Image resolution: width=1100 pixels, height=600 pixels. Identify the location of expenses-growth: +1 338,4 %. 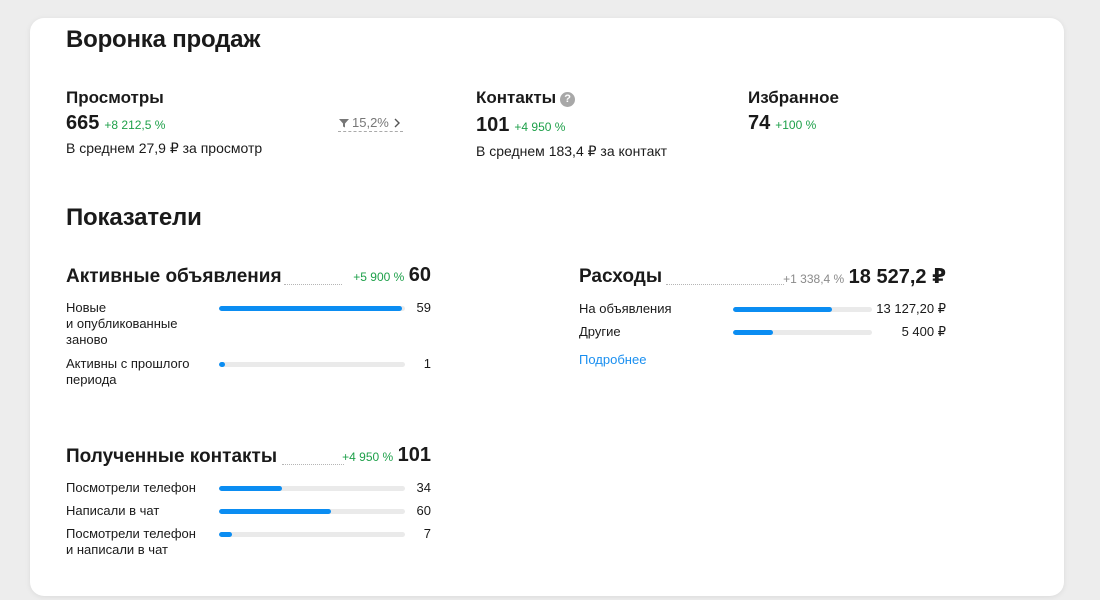
(814, 279).